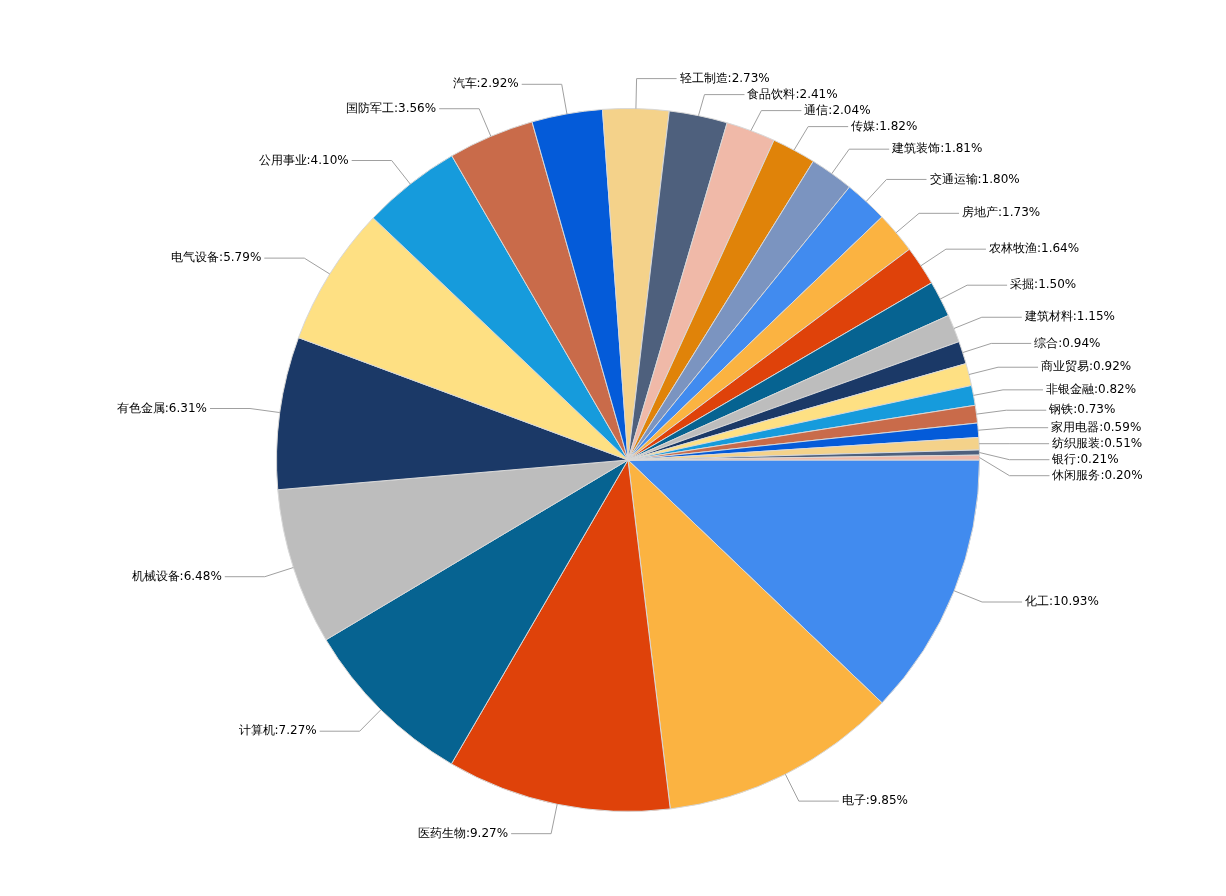 This screenshot has height=896, width=1226. What do you see at coordinates (1086, 366) in the screenshot?
I see `slice-label: 商业贸易:0.92%` at bounding box center [1086, 366].